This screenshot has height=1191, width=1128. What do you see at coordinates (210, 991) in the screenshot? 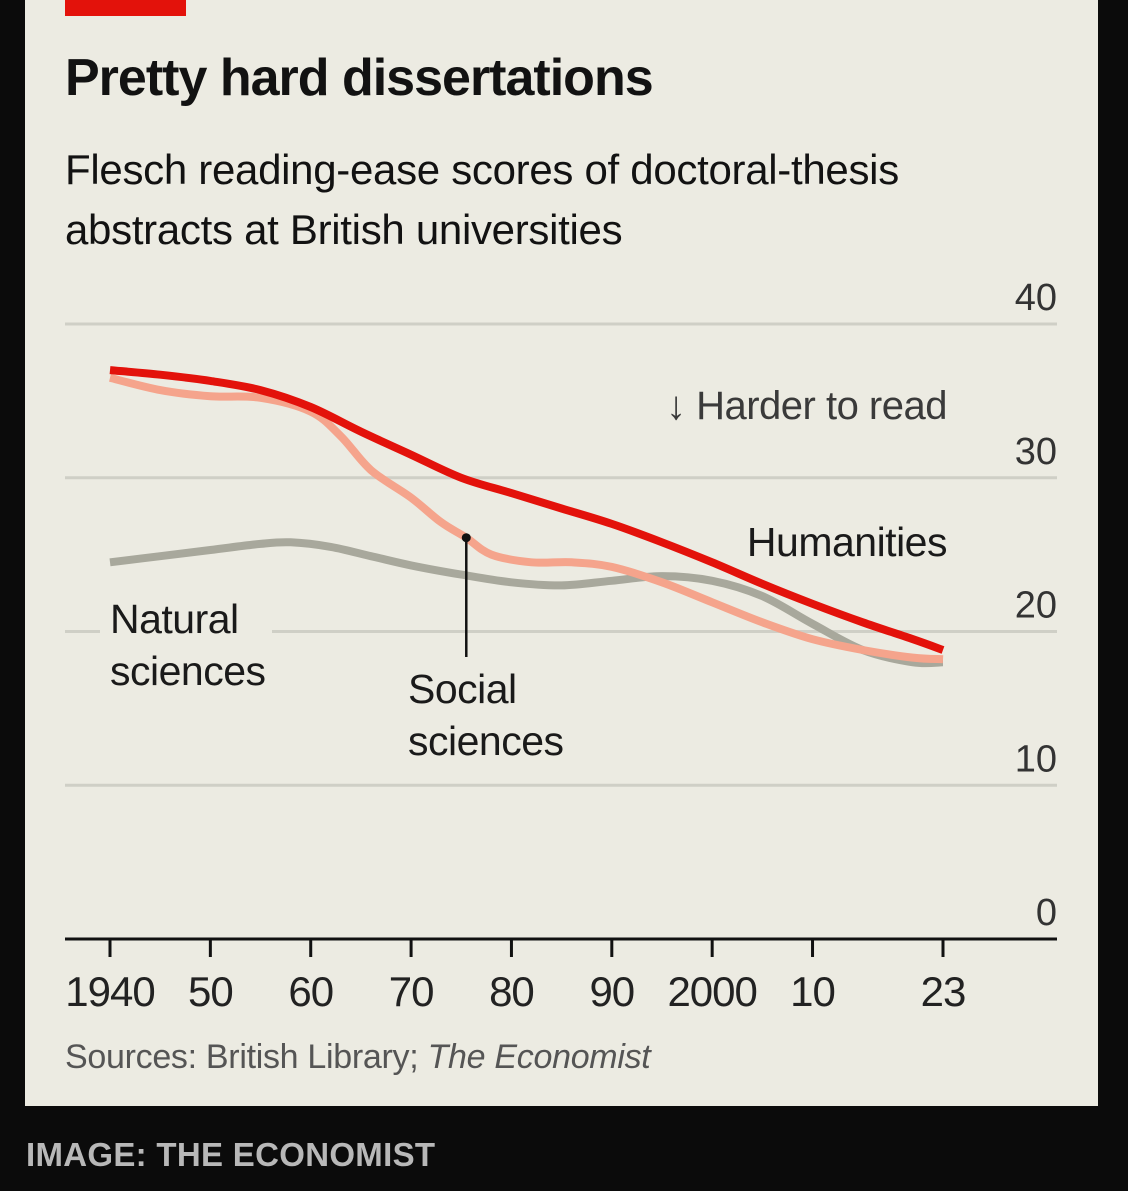
I see `x-tick-label-1950: 50` at bounding box center [210, 991].